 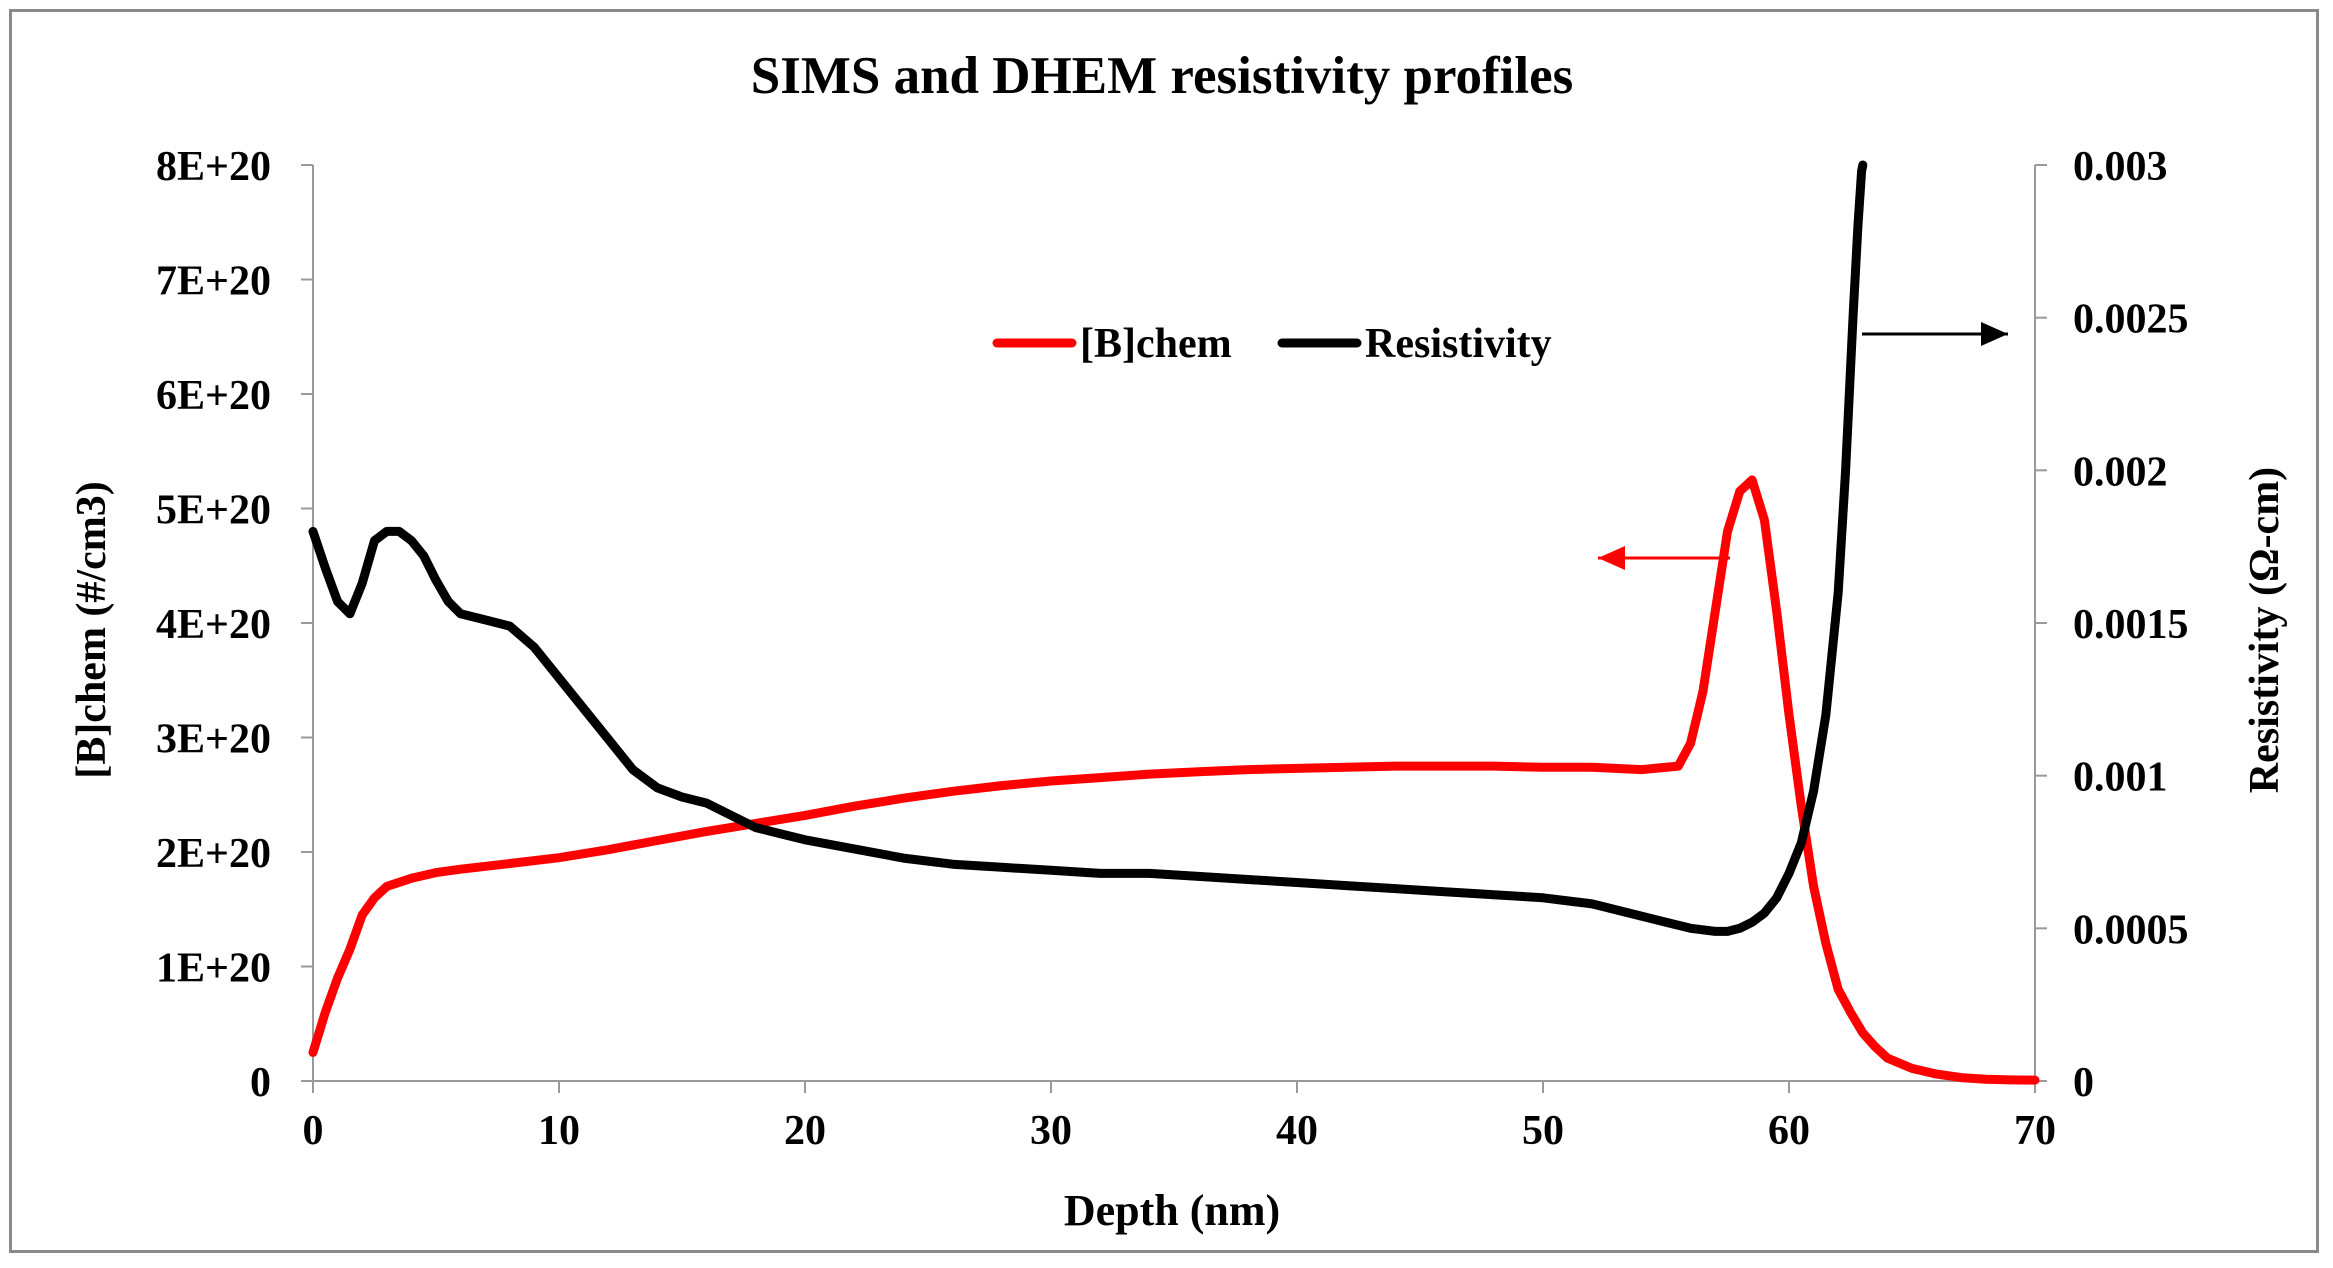 What do you see at coordinates (1162, 76) in the screenshot?
I see `chart-title: SIMS and DHEM resistivity profiles` at bounding box center [1162, 76].